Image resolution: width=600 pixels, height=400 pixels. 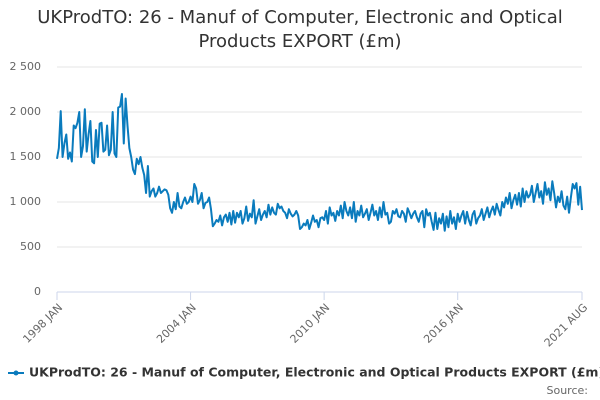 What do you see at coordinates (26, 156) in the screenshot?
I see `y-tick-label: 1 500` at bounding box center [26, 156].